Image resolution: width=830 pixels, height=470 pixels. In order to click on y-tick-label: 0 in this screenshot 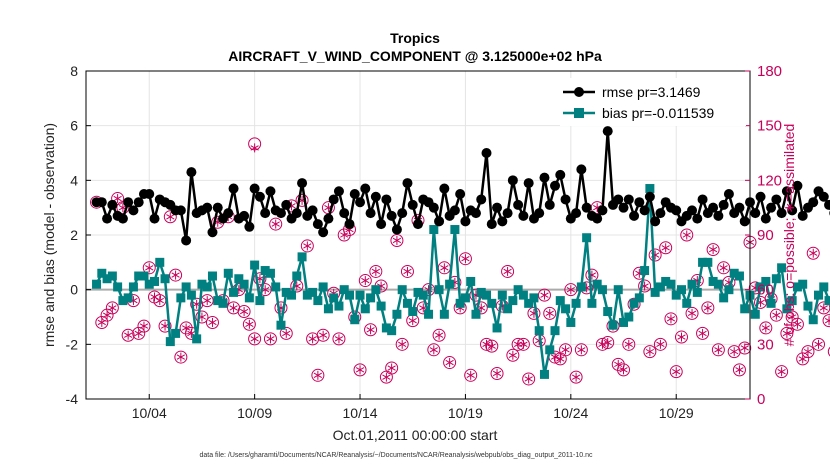, I will do `click(74, 290)`.